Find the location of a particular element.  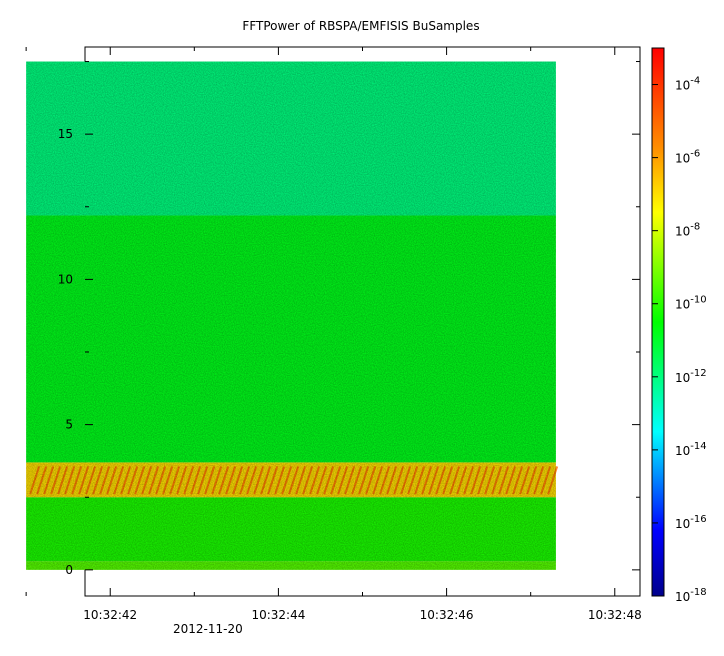

y-tick-label: 0 is located at coordinates (69, 570).